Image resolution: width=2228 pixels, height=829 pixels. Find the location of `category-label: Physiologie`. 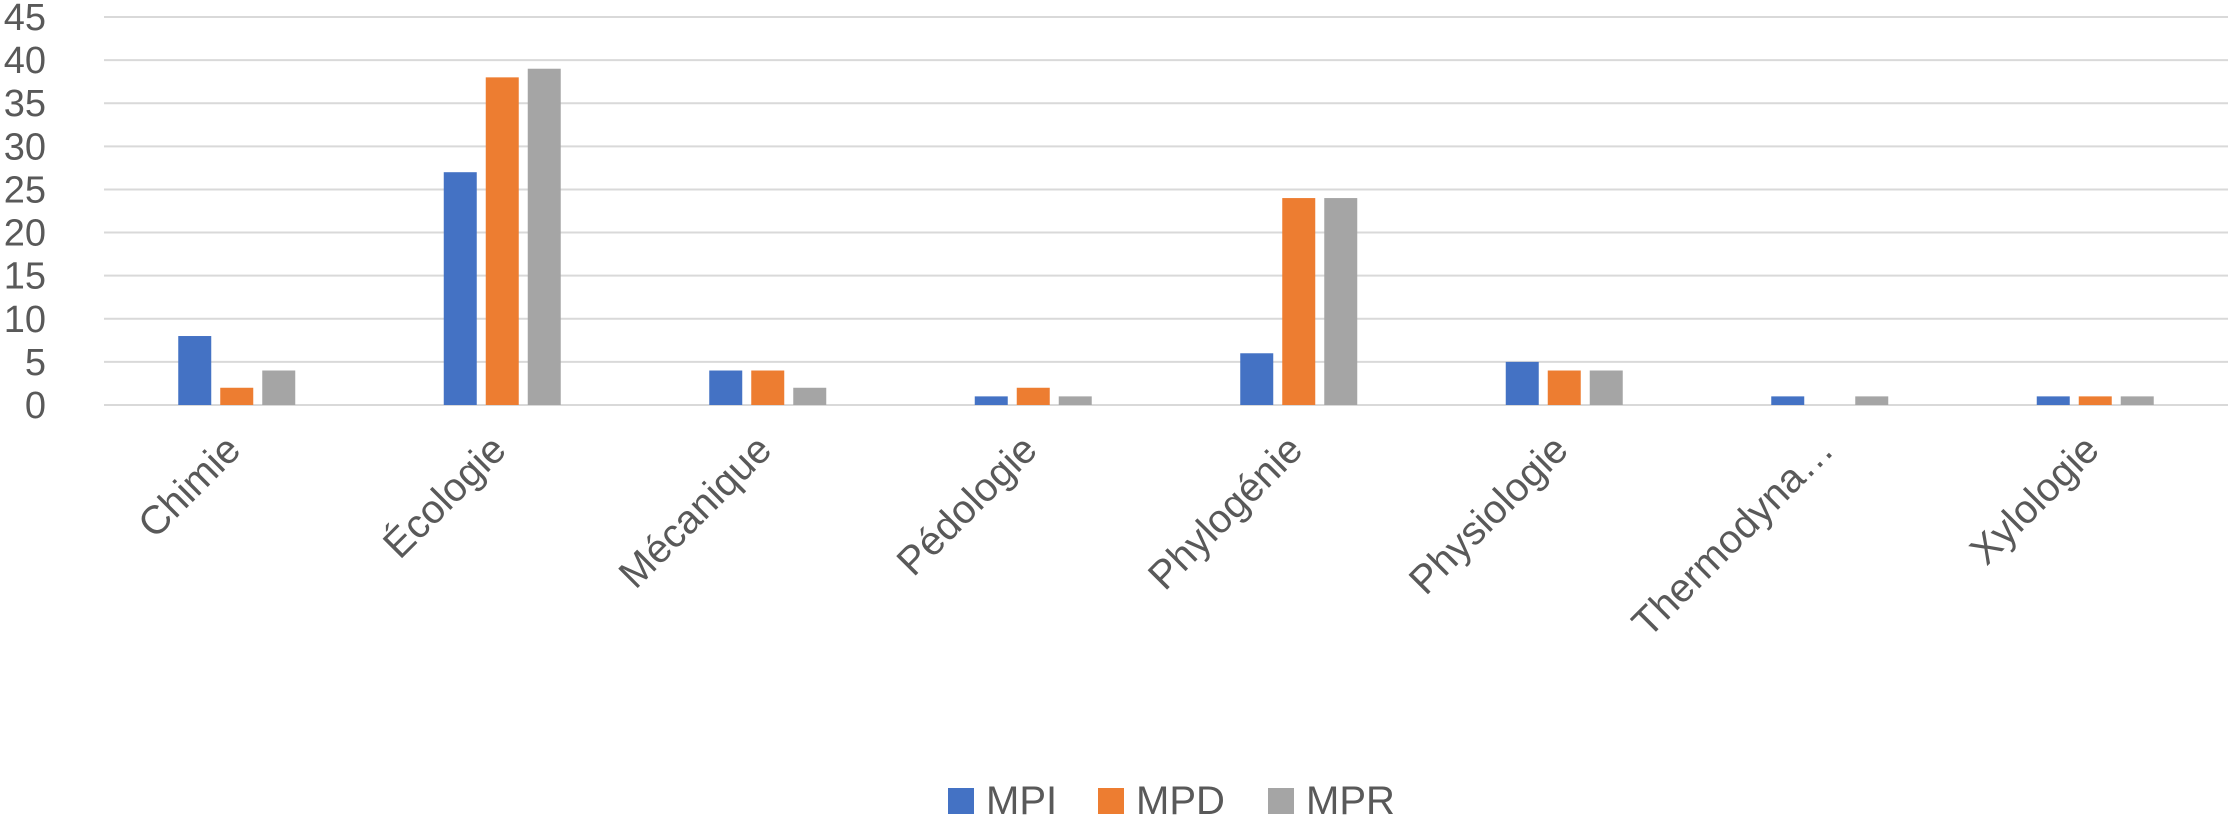

category-label: Physiologie is located at coordinates (1489, 515).